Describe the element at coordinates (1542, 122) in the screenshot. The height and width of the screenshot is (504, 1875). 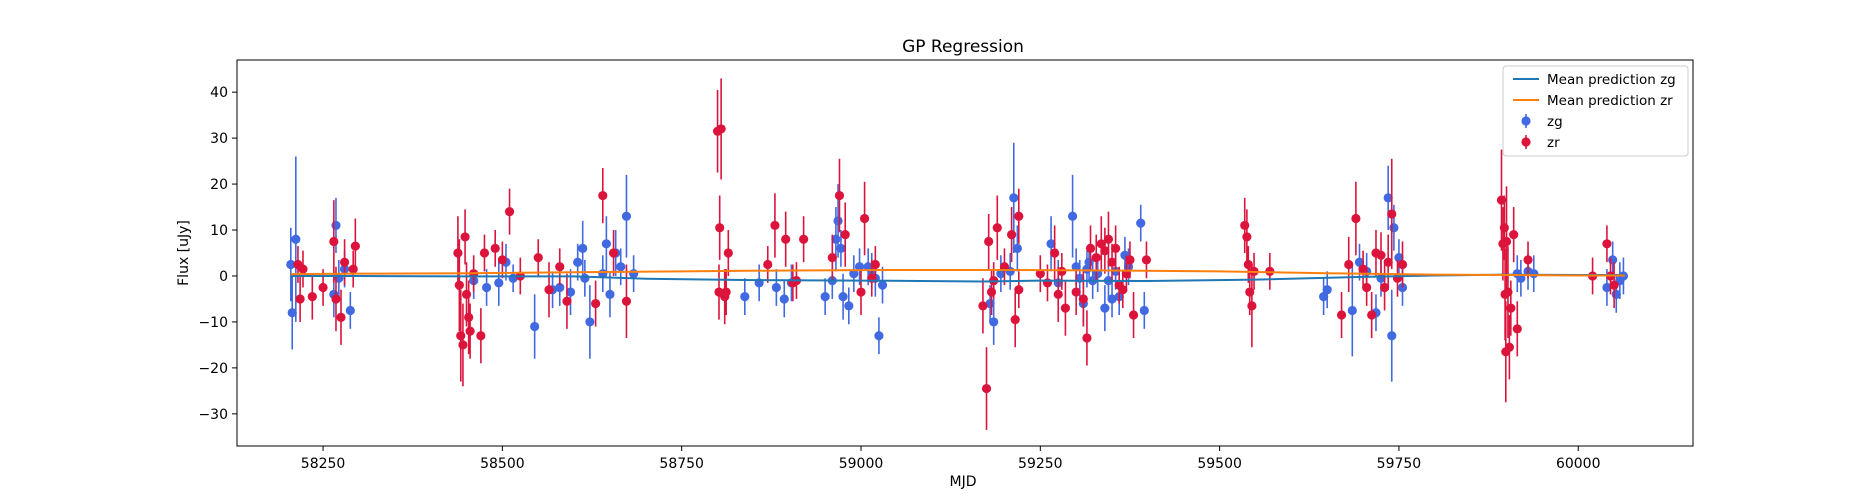
I see `legend-entry-zg: zg` at that location.